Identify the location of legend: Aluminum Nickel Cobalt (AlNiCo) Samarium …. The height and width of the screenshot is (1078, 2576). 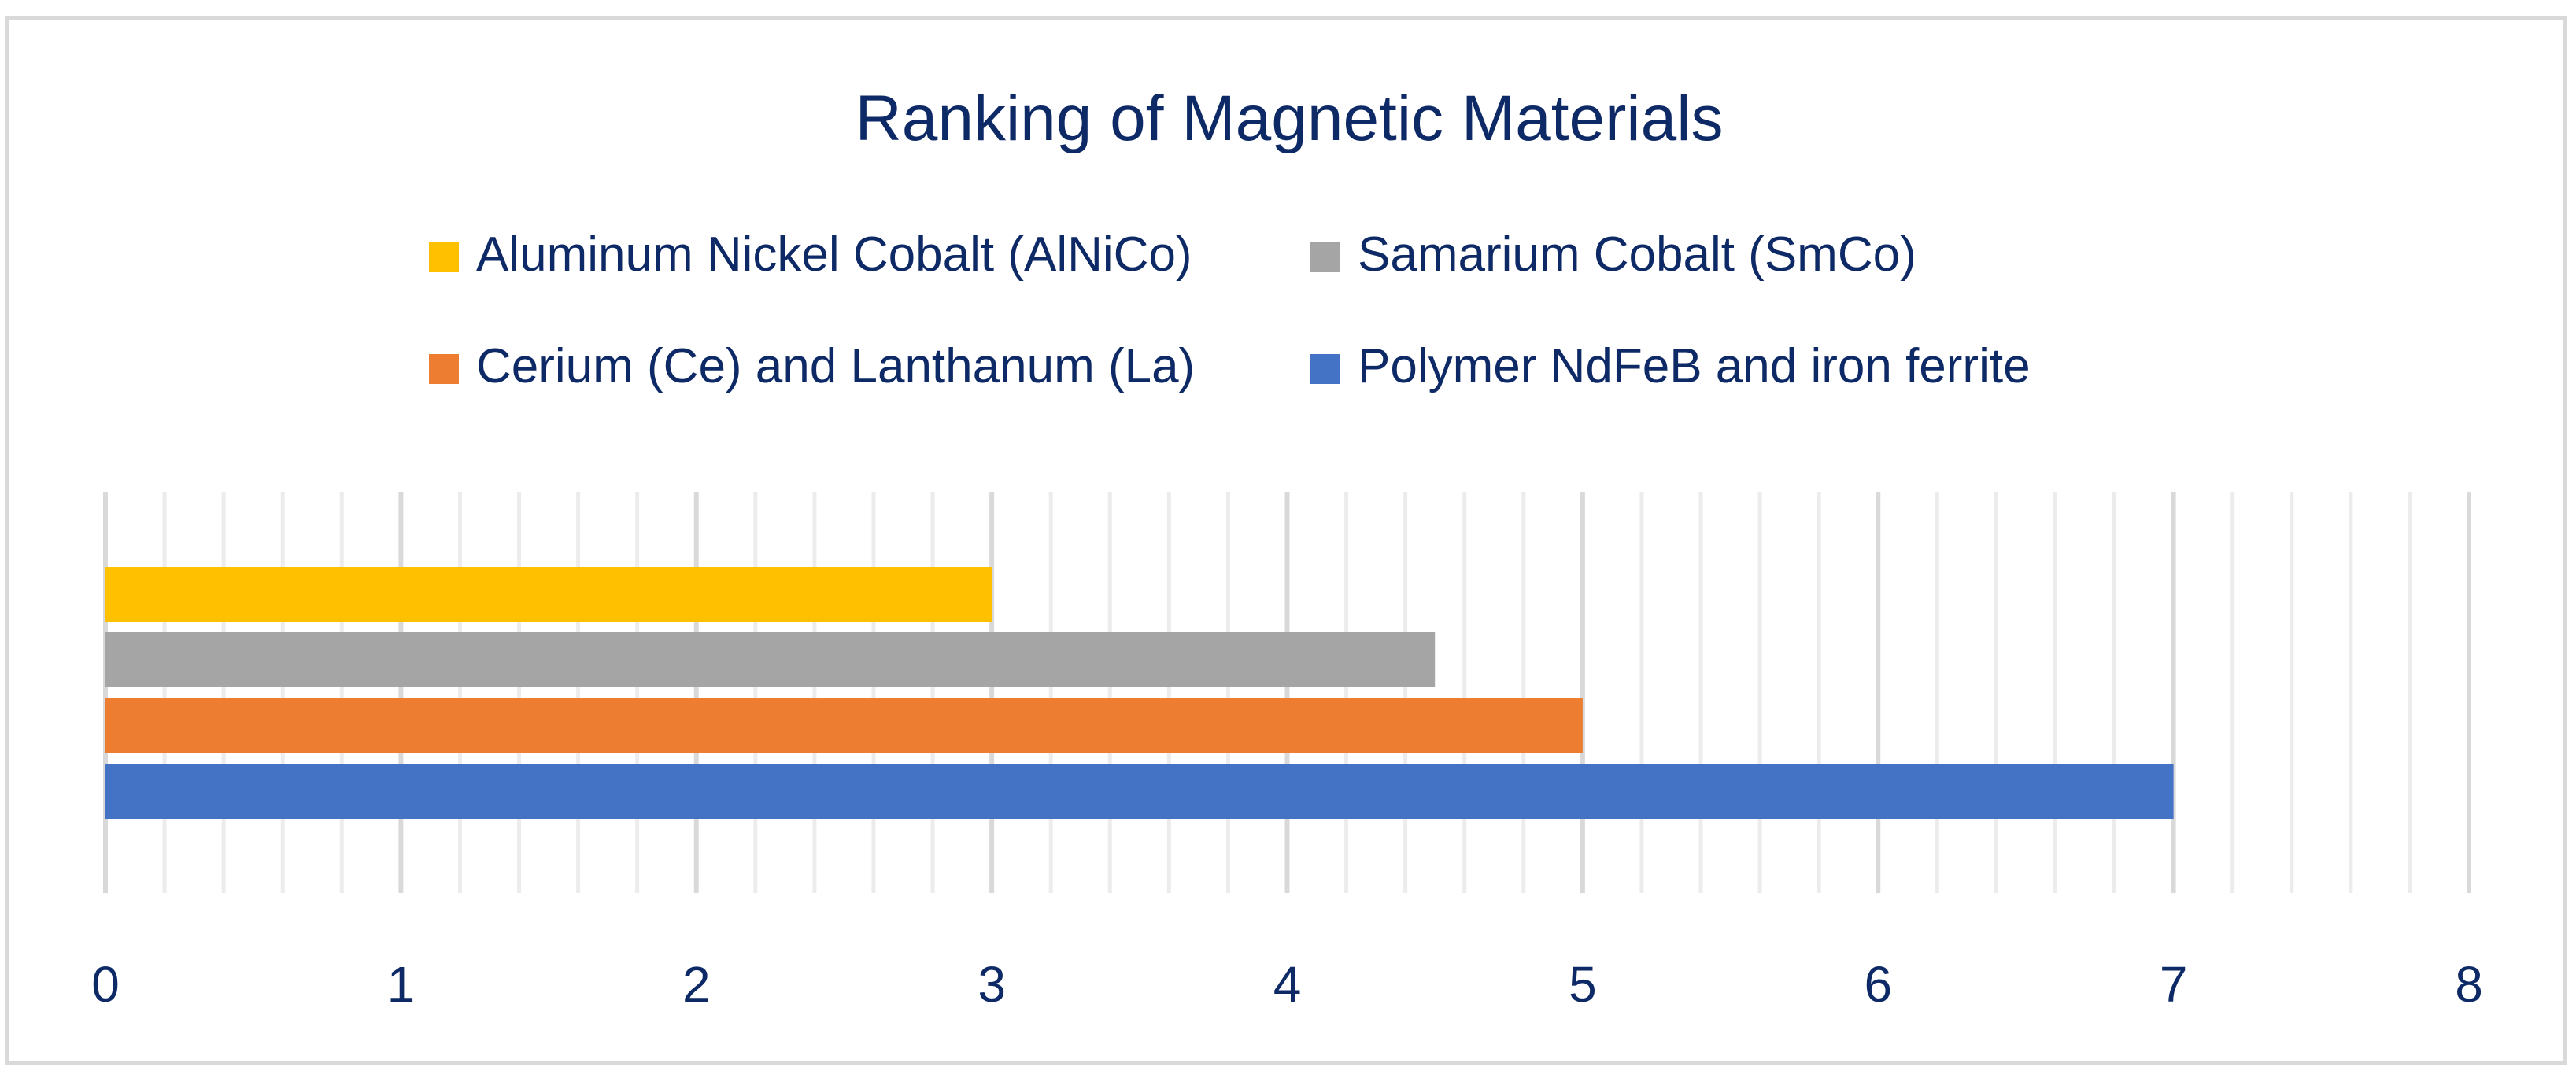
(1230, 310).